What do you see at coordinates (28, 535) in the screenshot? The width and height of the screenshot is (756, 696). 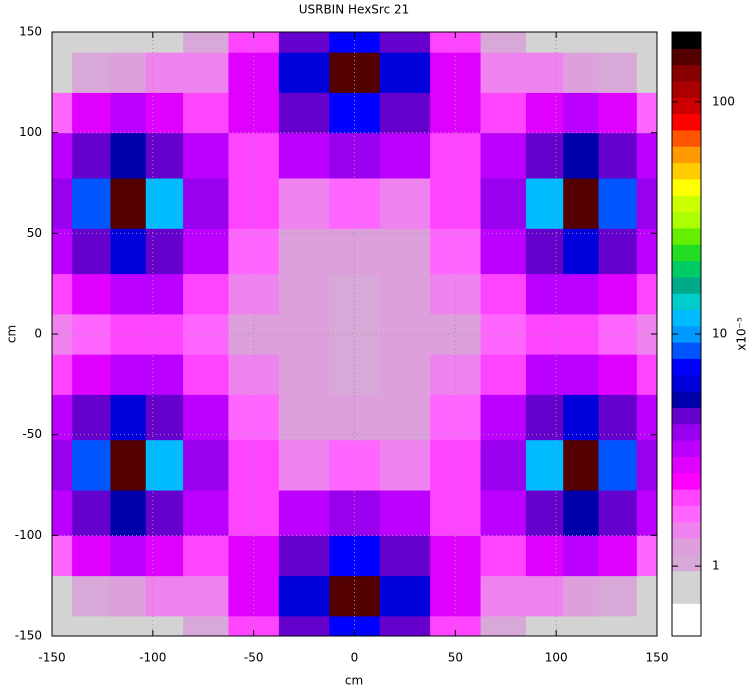 I see `y-tick-label: -100` at bounding box center [28, 535].